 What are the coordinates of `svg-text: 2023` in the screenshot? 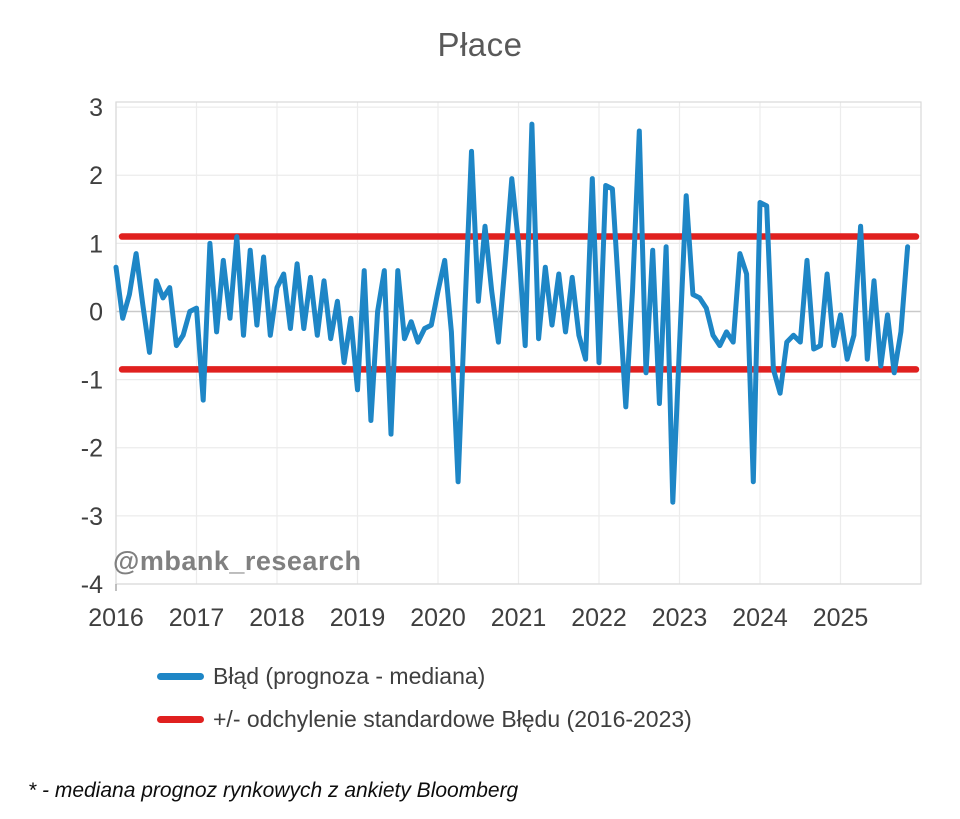 It's located at (680, 618).